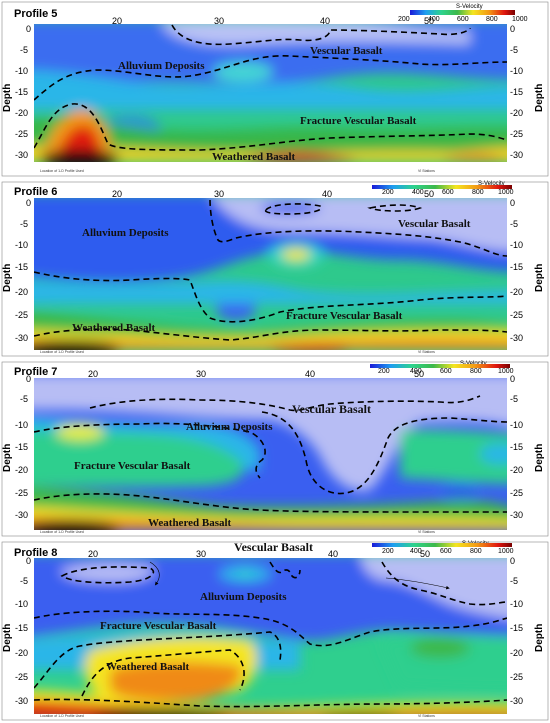 Image resolution: width=550 pixels, height=723 pixels. I want to click on profile-title: Profile 8, so click(35, 553).